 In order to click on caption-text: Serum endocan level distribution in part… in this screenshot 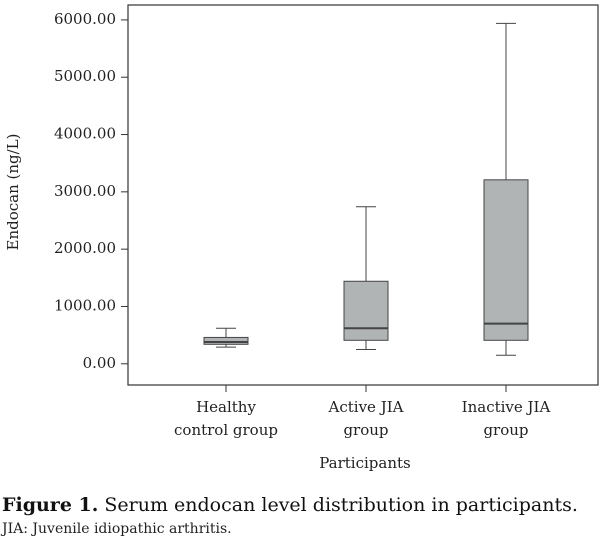, I will do `click(341, 505)`.